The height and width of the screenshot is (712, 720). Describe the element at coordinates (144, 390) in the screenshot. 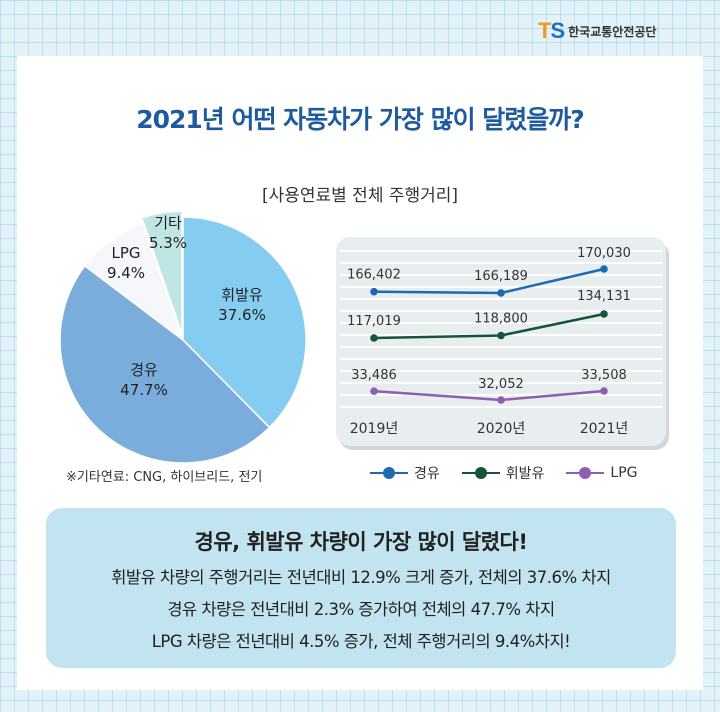

I see `pie-value-diesel: 47.7%` at that location.